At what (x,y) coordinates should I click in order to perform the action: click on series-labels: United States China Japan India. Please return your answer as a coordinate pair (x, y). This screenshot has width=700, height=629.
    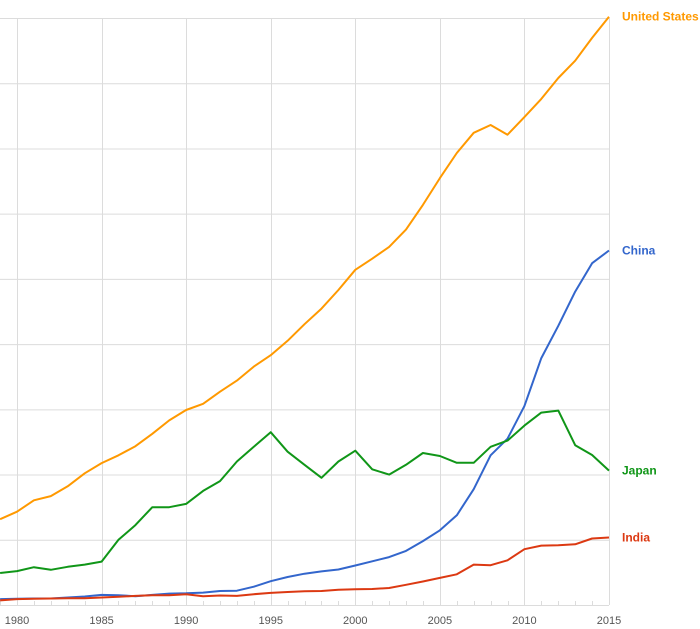
    Looking at the image, I should click on (660, 277).